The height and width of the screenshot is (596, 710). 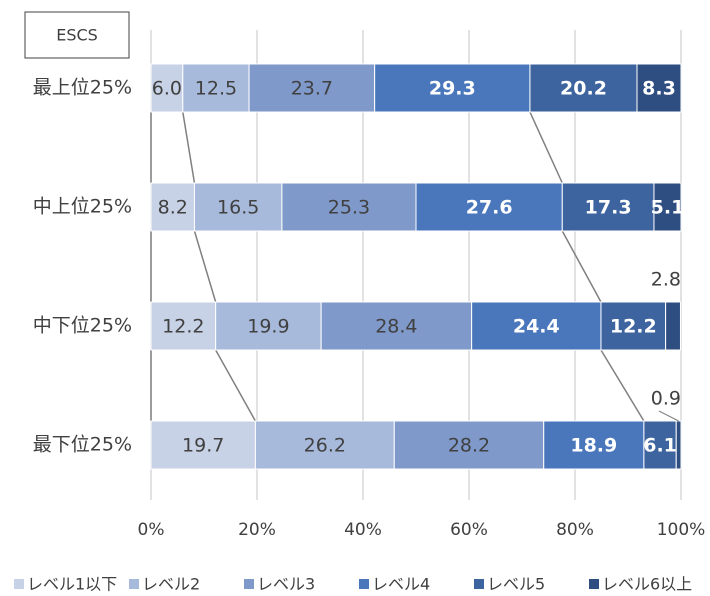 I want to click on data-label: 16.5, so click(x=238, y=208).